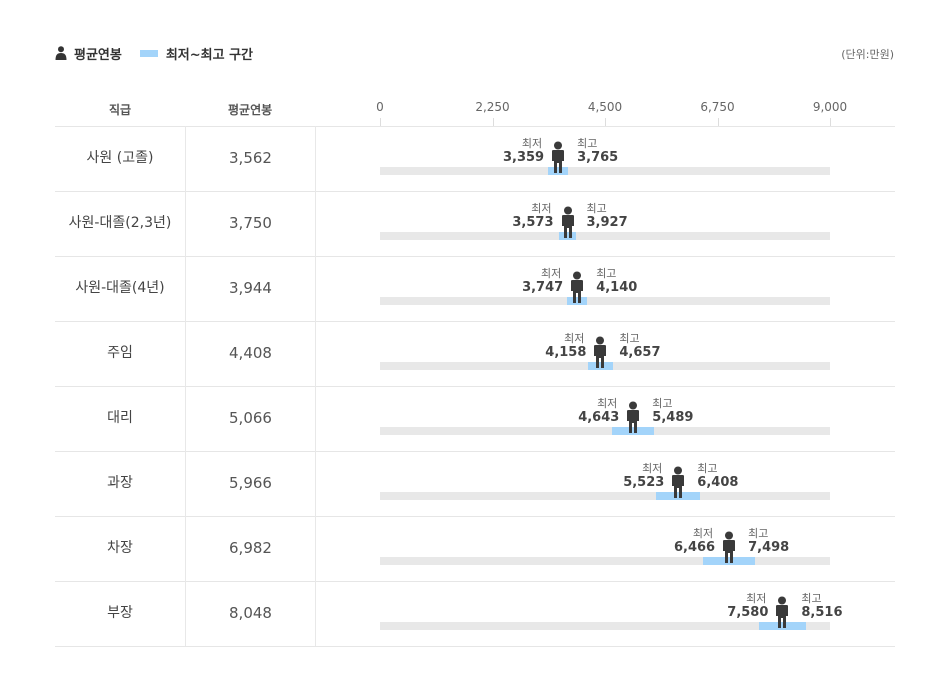  What do you see at coordinates (717, 107) in the screenshot?
I see `x-tick-label: 6,750` at bounding box center [717, 107].